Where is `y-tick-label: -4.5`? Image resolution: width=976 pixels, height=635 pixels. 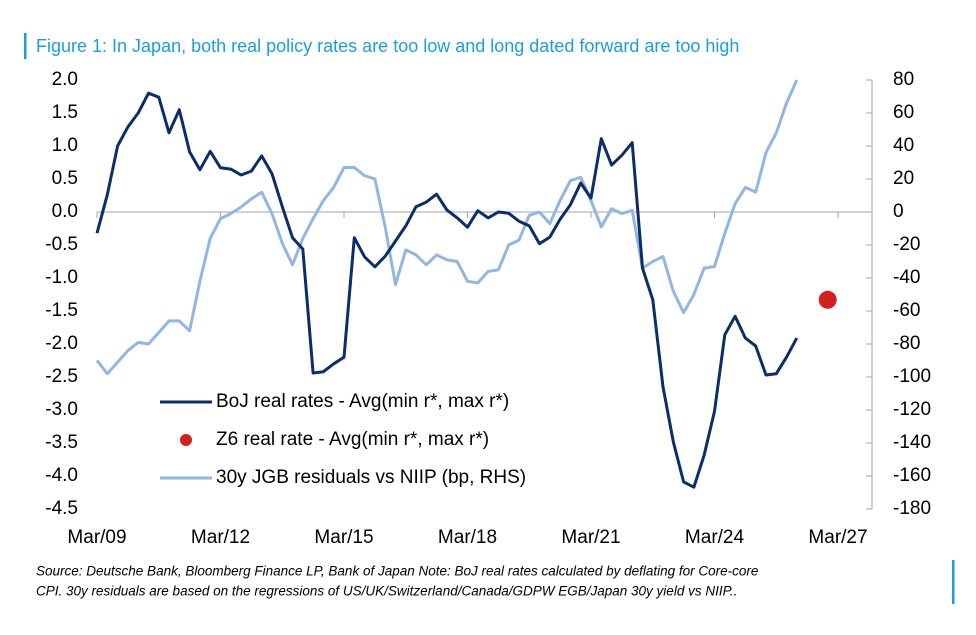 y-tick-label: -4.5 is located at coordinates (61, 508).